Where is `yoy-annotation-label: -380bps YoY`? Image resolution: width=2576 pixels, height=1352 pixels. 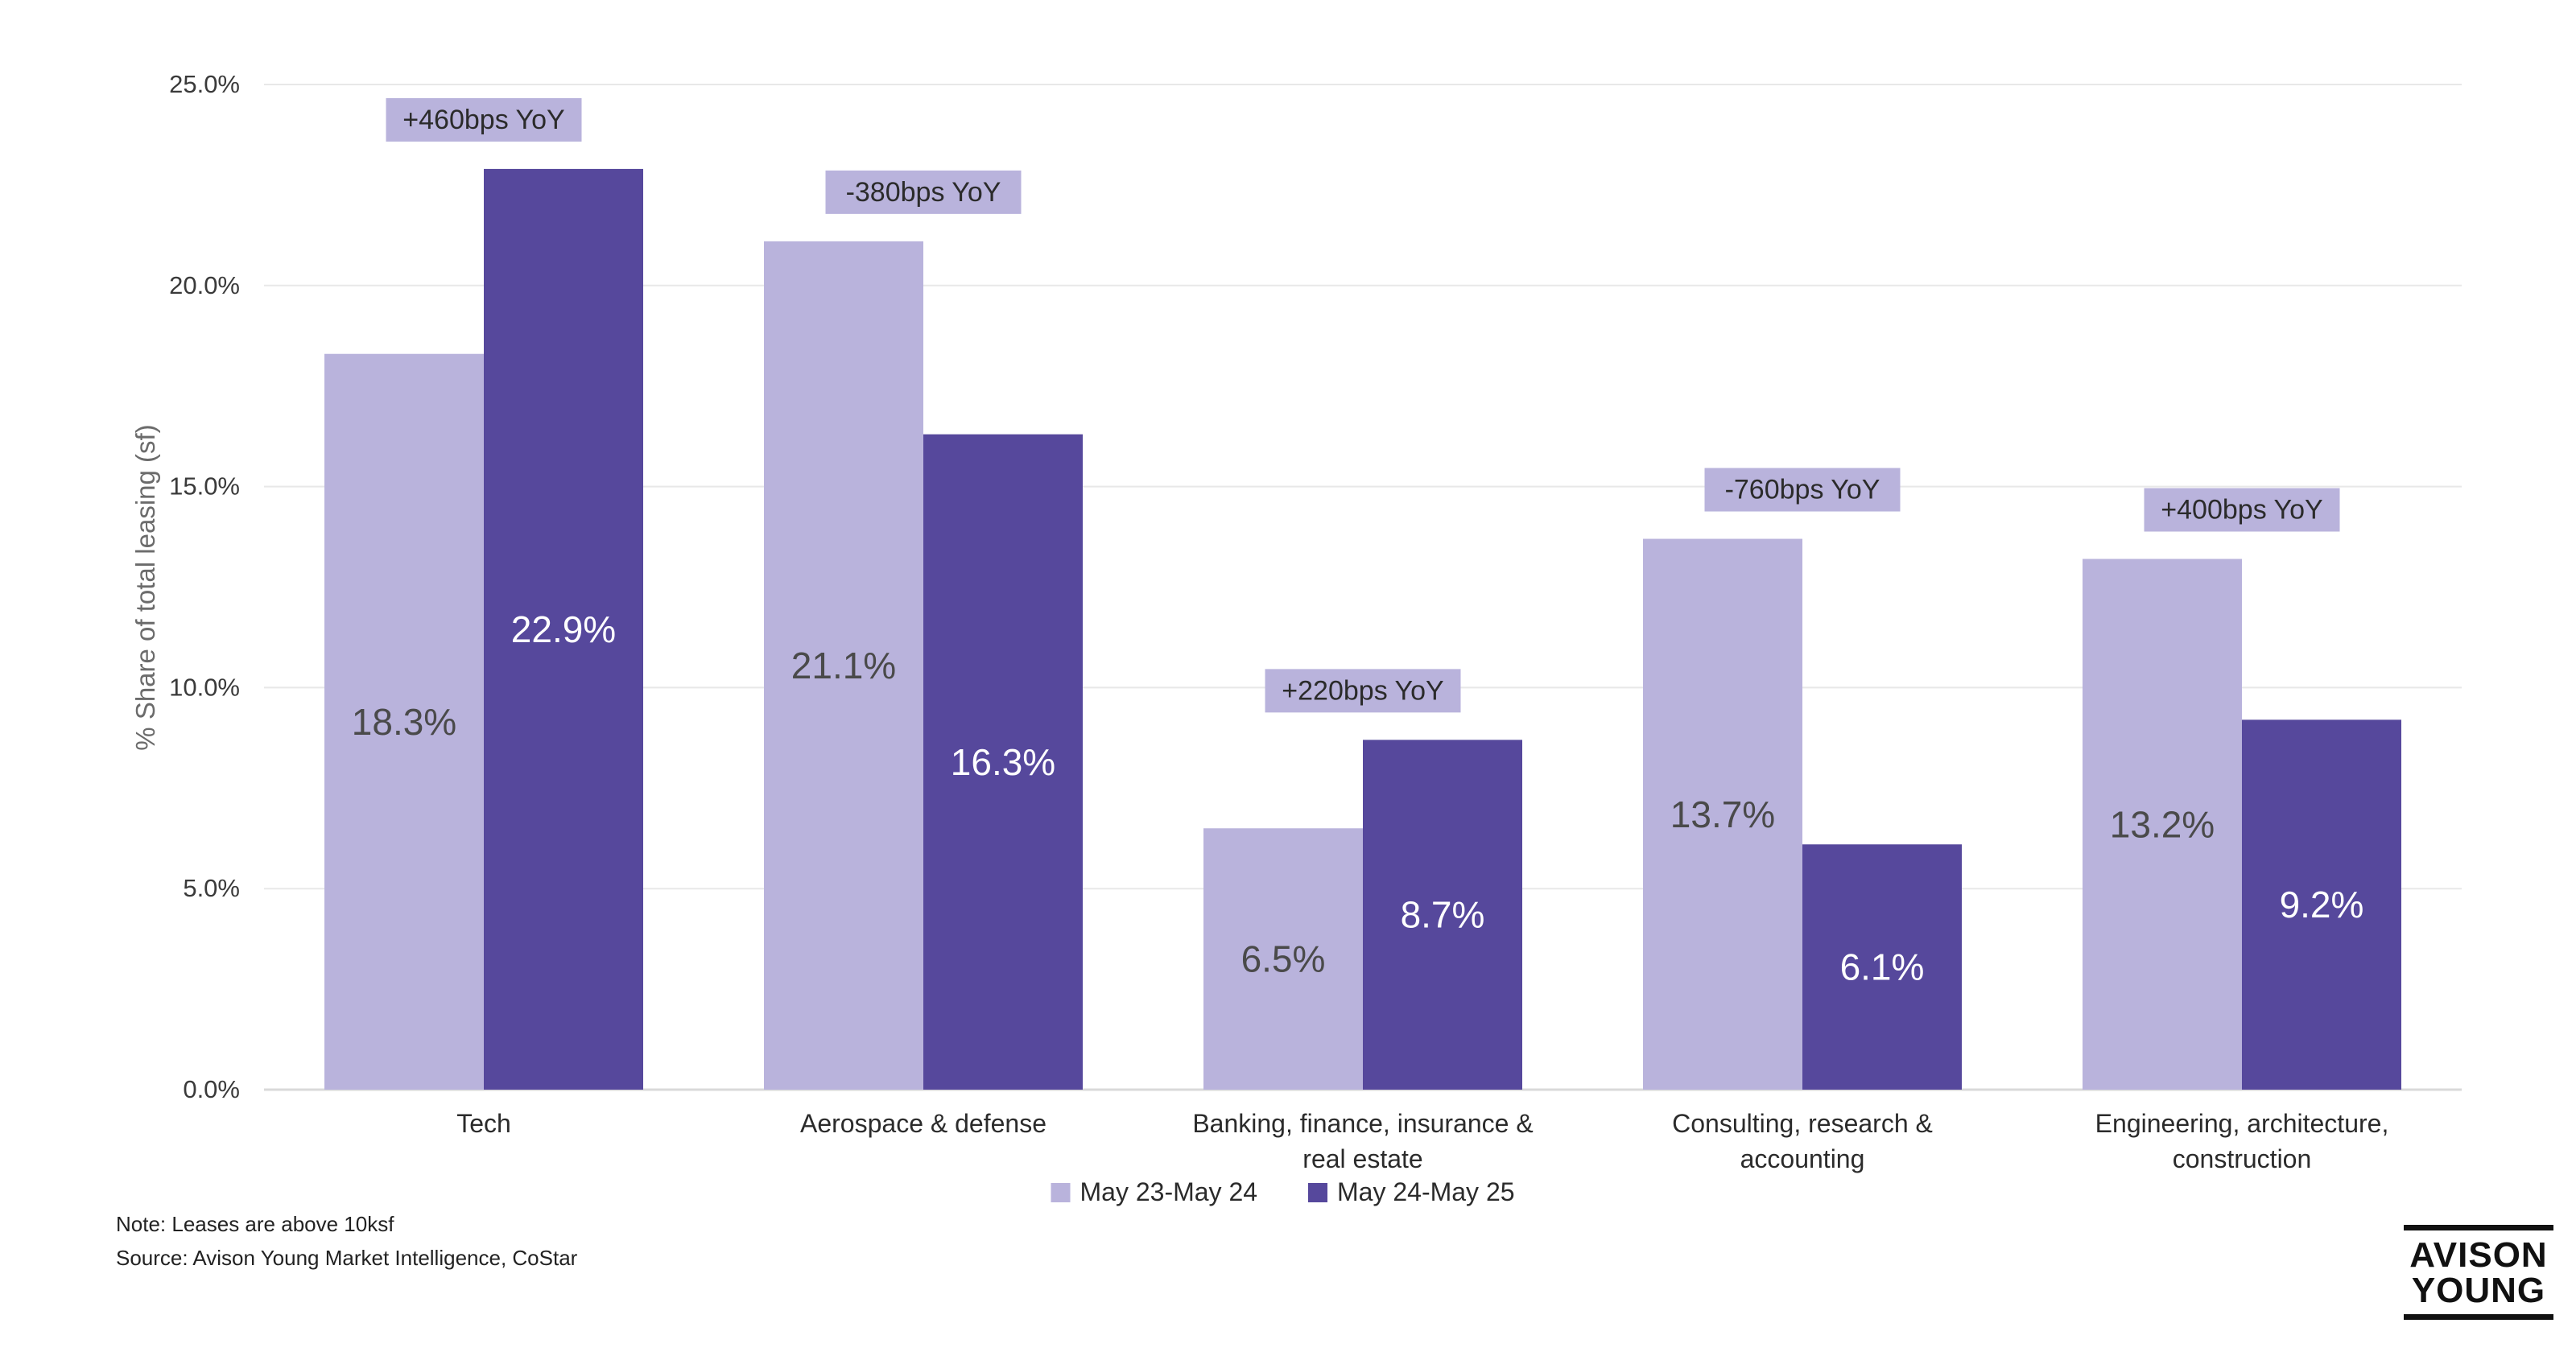
yoy-annotation-label: -380bps YoY is located at coordinates (924, 192).